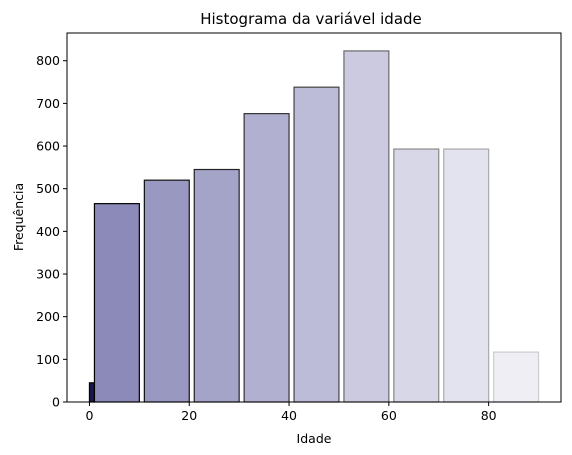 The width and height of the screenshot is (572, 455). I want to click on y-axis-ticks: 0 100 200 300 400 500 600 700 800, so click(51, 231).